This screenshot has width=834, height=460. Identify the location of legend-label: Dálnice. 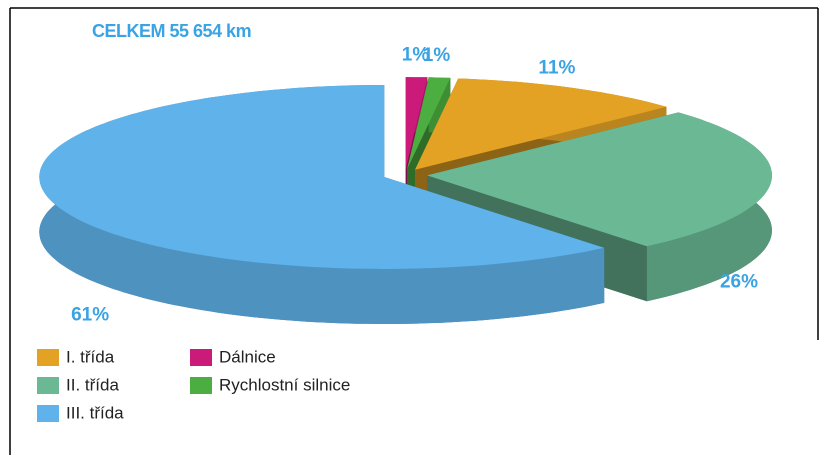
(247, 356).